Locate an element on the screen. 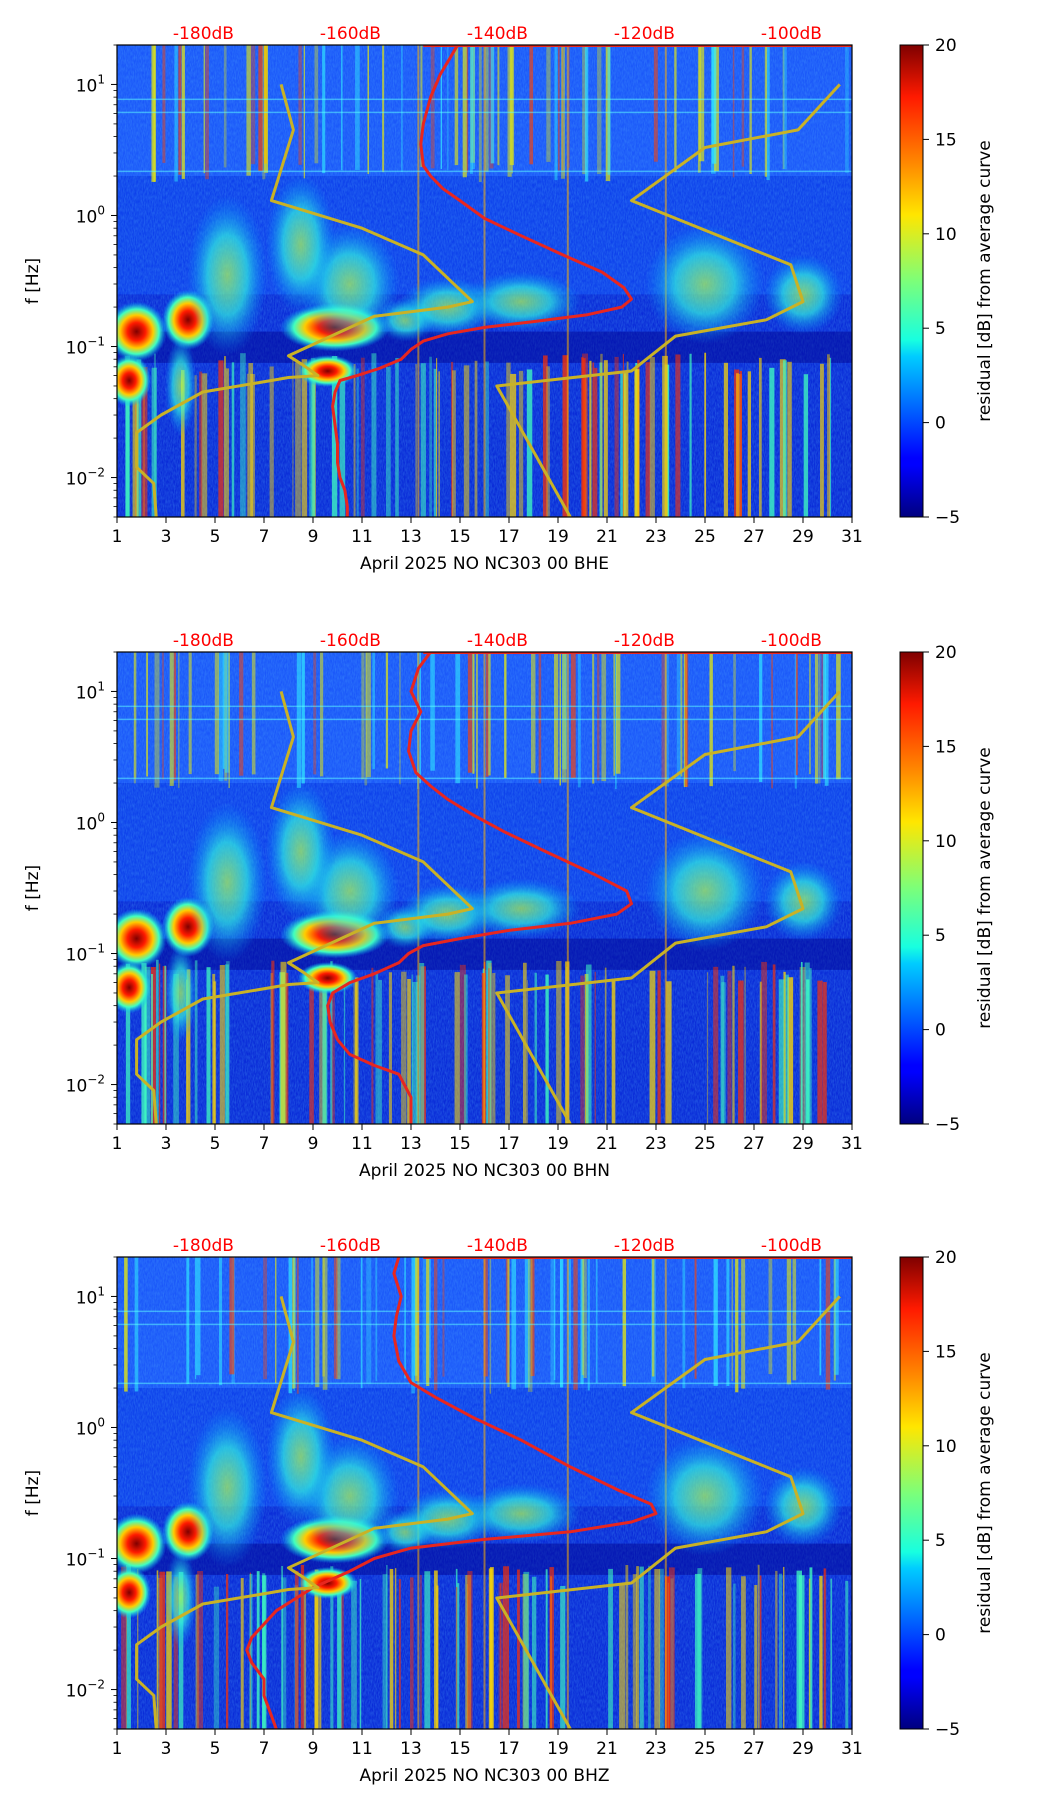 Image resolution: width=1052 pixels, height=1810 pixels. colorbar-label: residual [dB] from average curve is located at coordinates (985, 280).